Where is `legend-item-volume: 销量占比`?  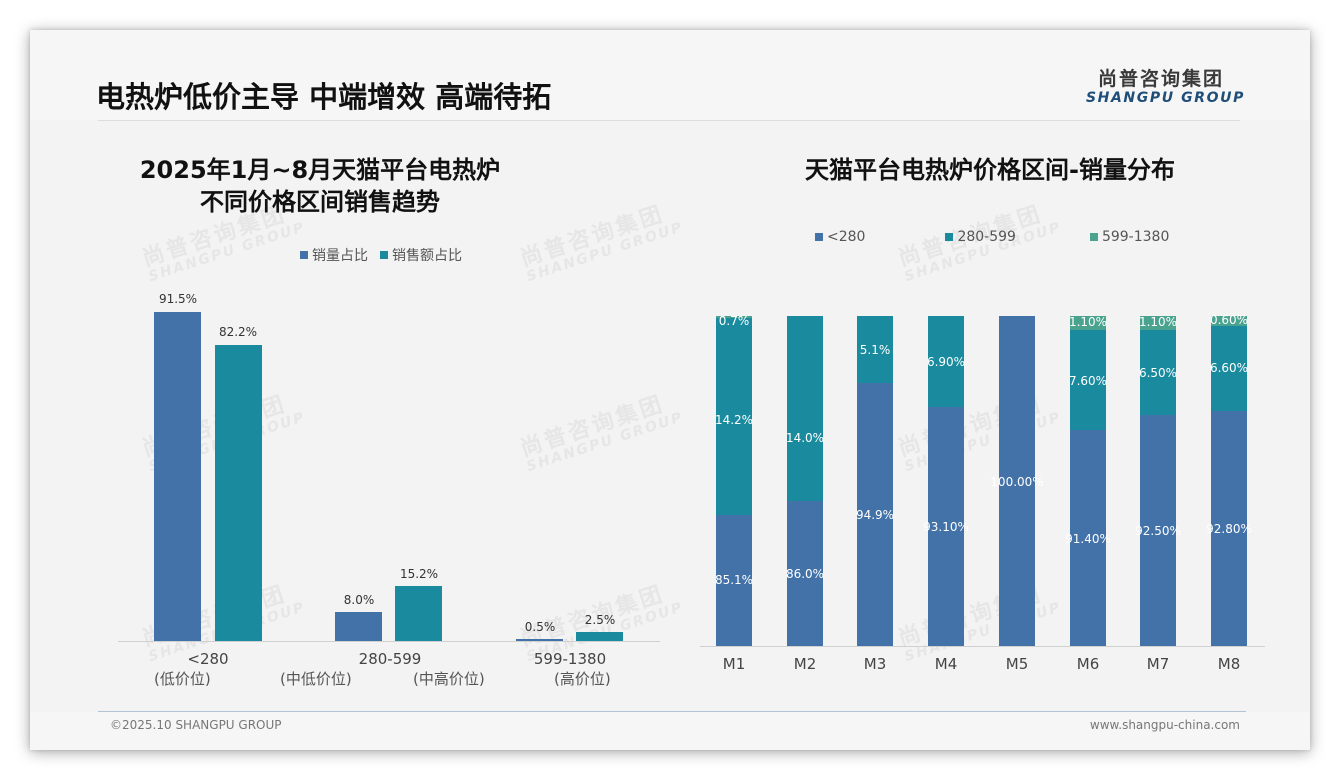
legend-item-volume: 销量占比 is located at coordinates (334, 255).